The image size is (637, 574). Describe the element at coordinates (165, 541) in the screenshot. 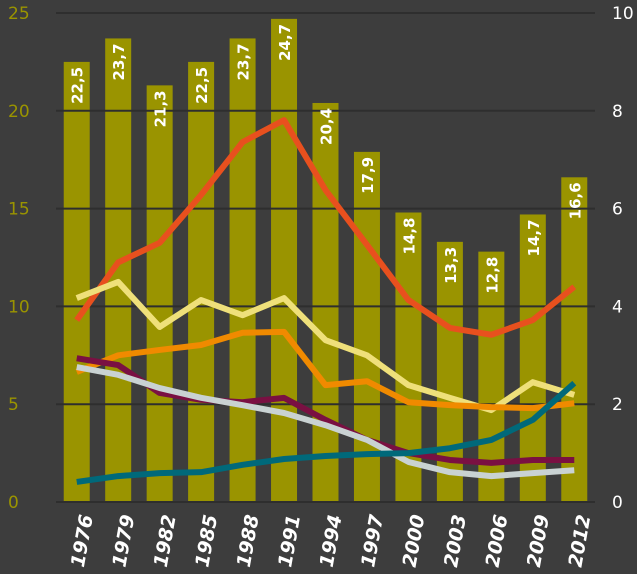

I see `x-tick-label: 1982` at that location.